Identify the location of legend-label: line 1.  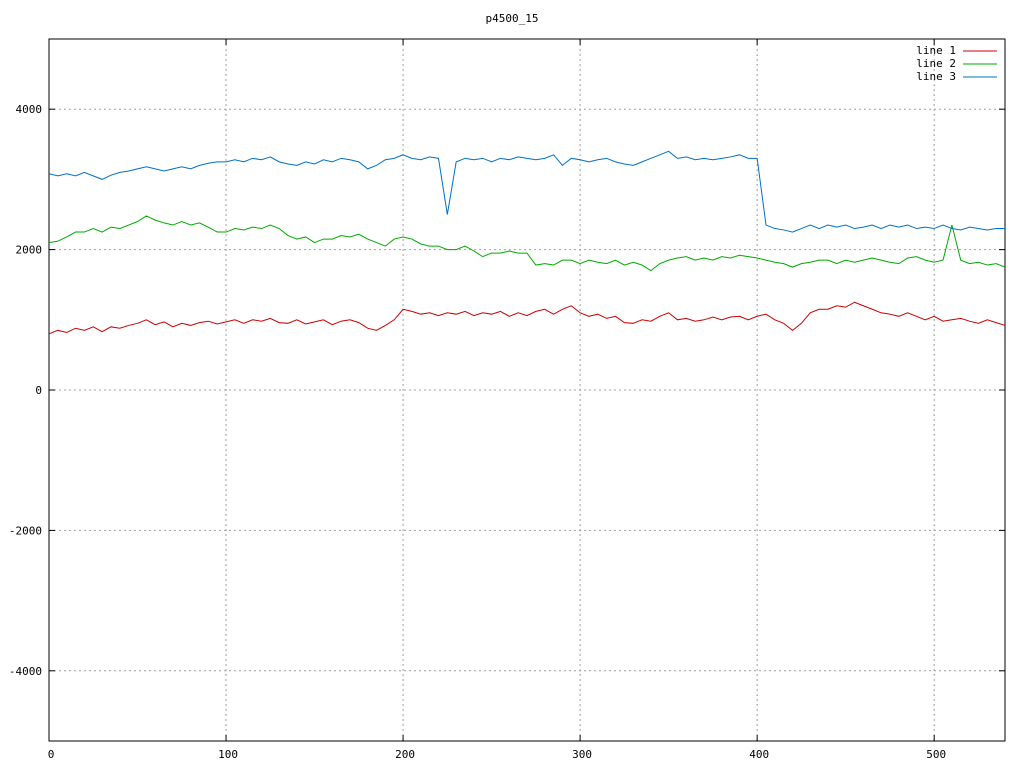
(936, 50).